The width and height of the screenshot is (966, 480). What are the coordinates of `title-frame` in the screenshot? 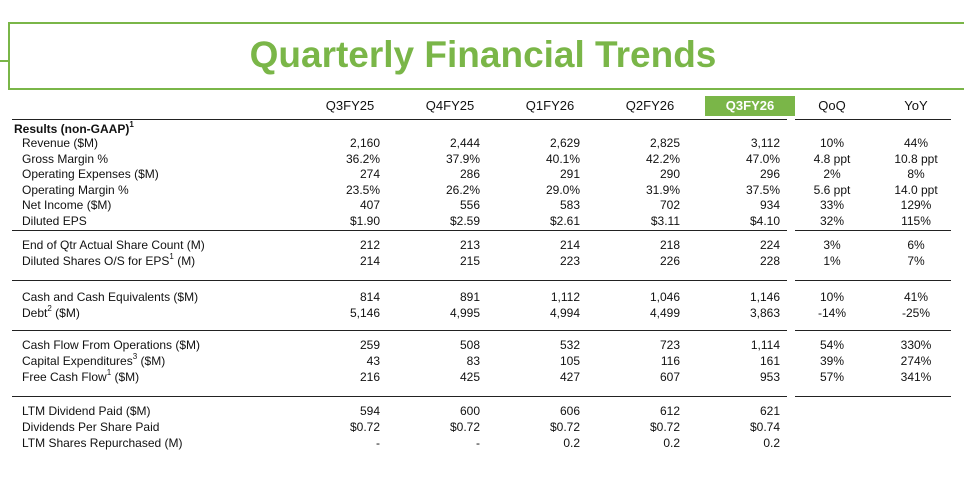 It's located at (486, 56).